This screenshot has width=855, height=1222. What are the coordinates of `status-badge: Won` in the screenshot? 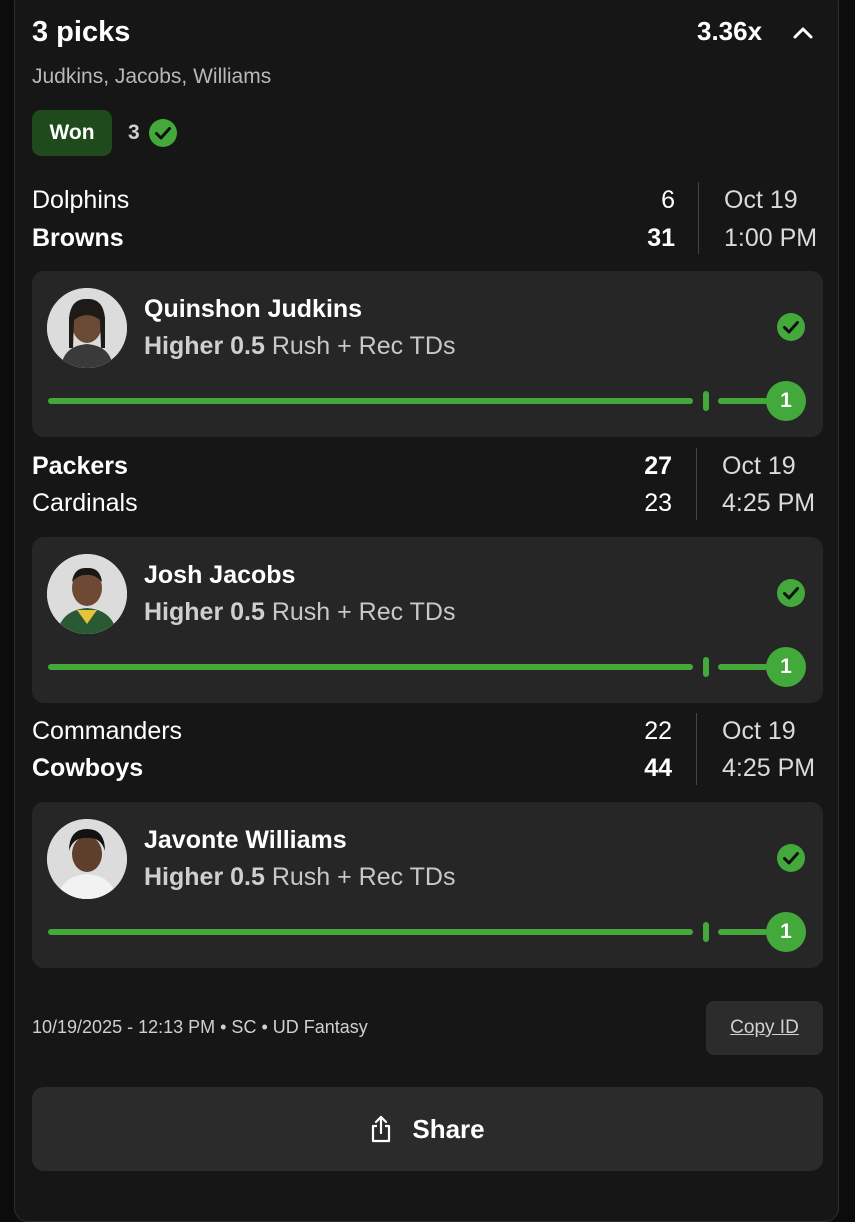 It's located at (72, 133).